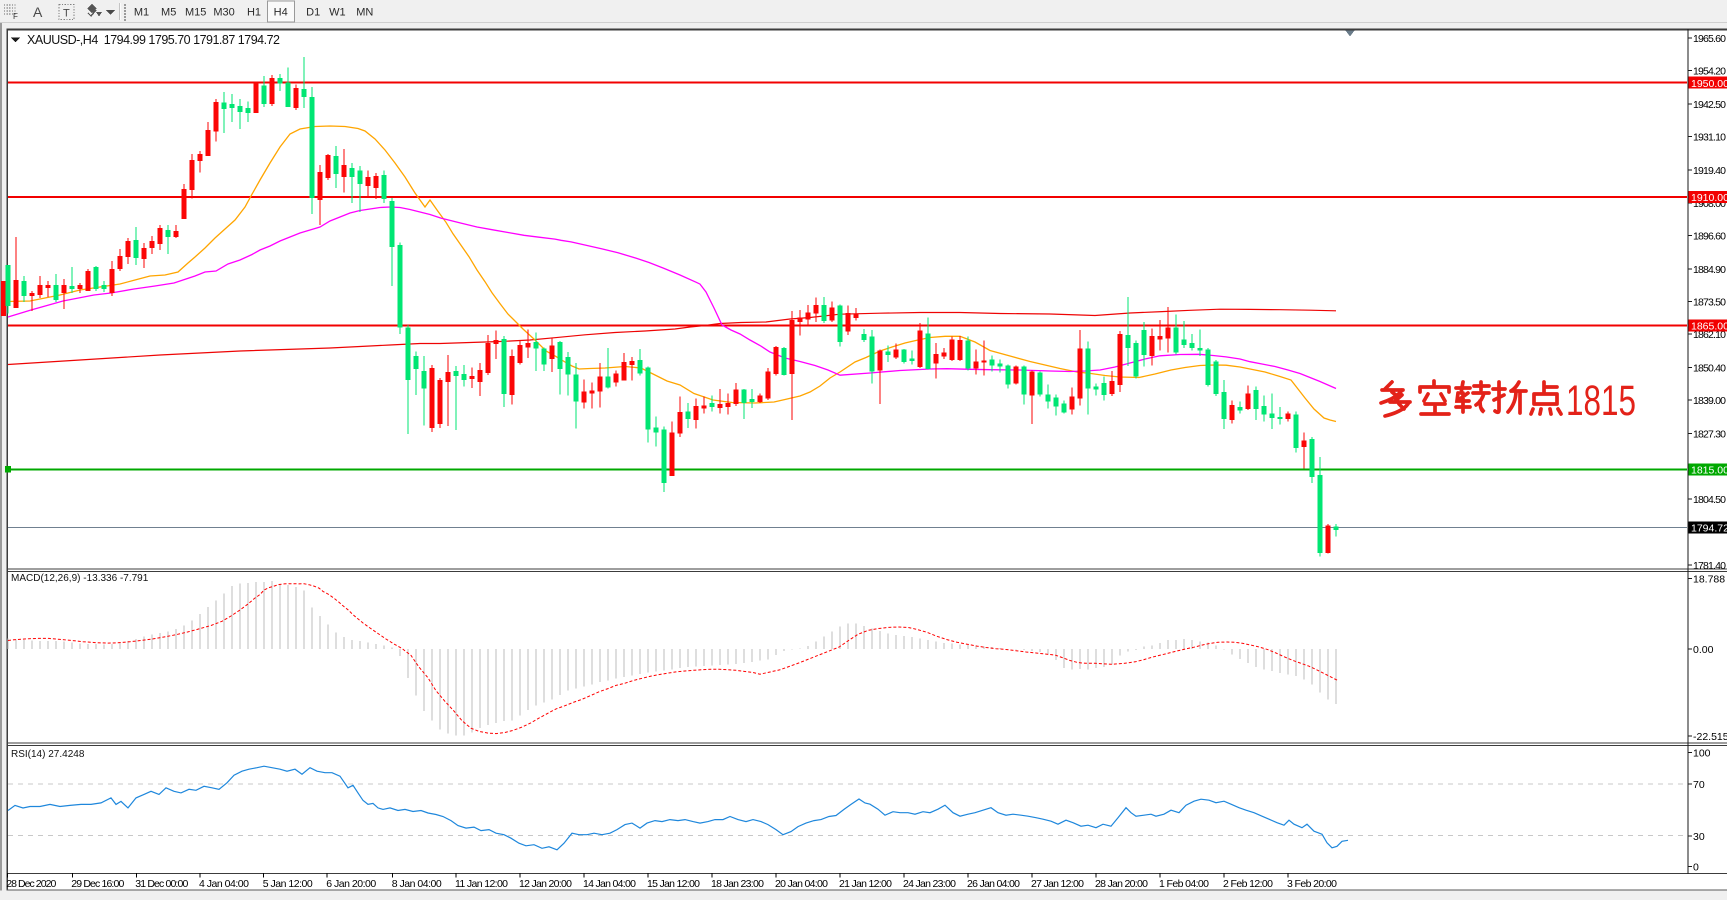 The width and height of the screenshot is (1727, 900). What do you see at coordinates (364, 13) in the screenshot?
I see `svg-text: MN` at bounding box center [364, 13].